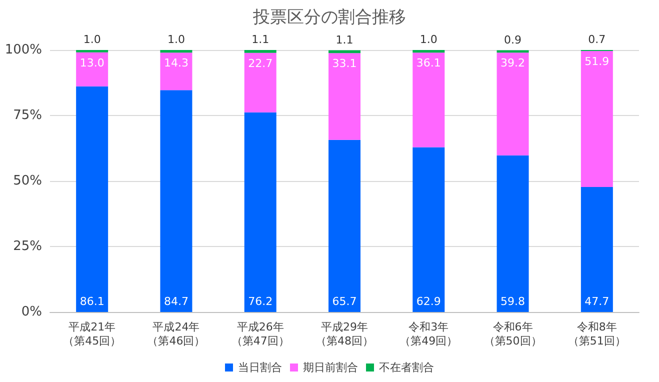 Image resolution: width=659 pixels, height=382 pixels. I want to click on x-tick-label: 令和8年（第51回）, so click(597, 334).